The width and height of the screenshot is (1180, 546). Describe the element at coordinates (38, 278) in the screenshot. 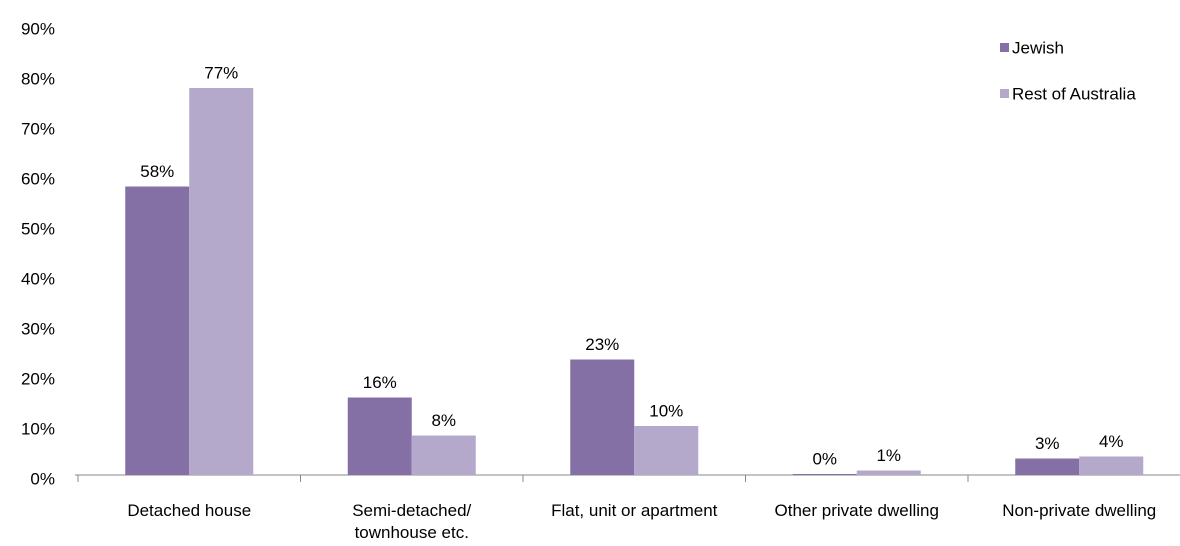

I see `y-tick-label: 40%` at that location.